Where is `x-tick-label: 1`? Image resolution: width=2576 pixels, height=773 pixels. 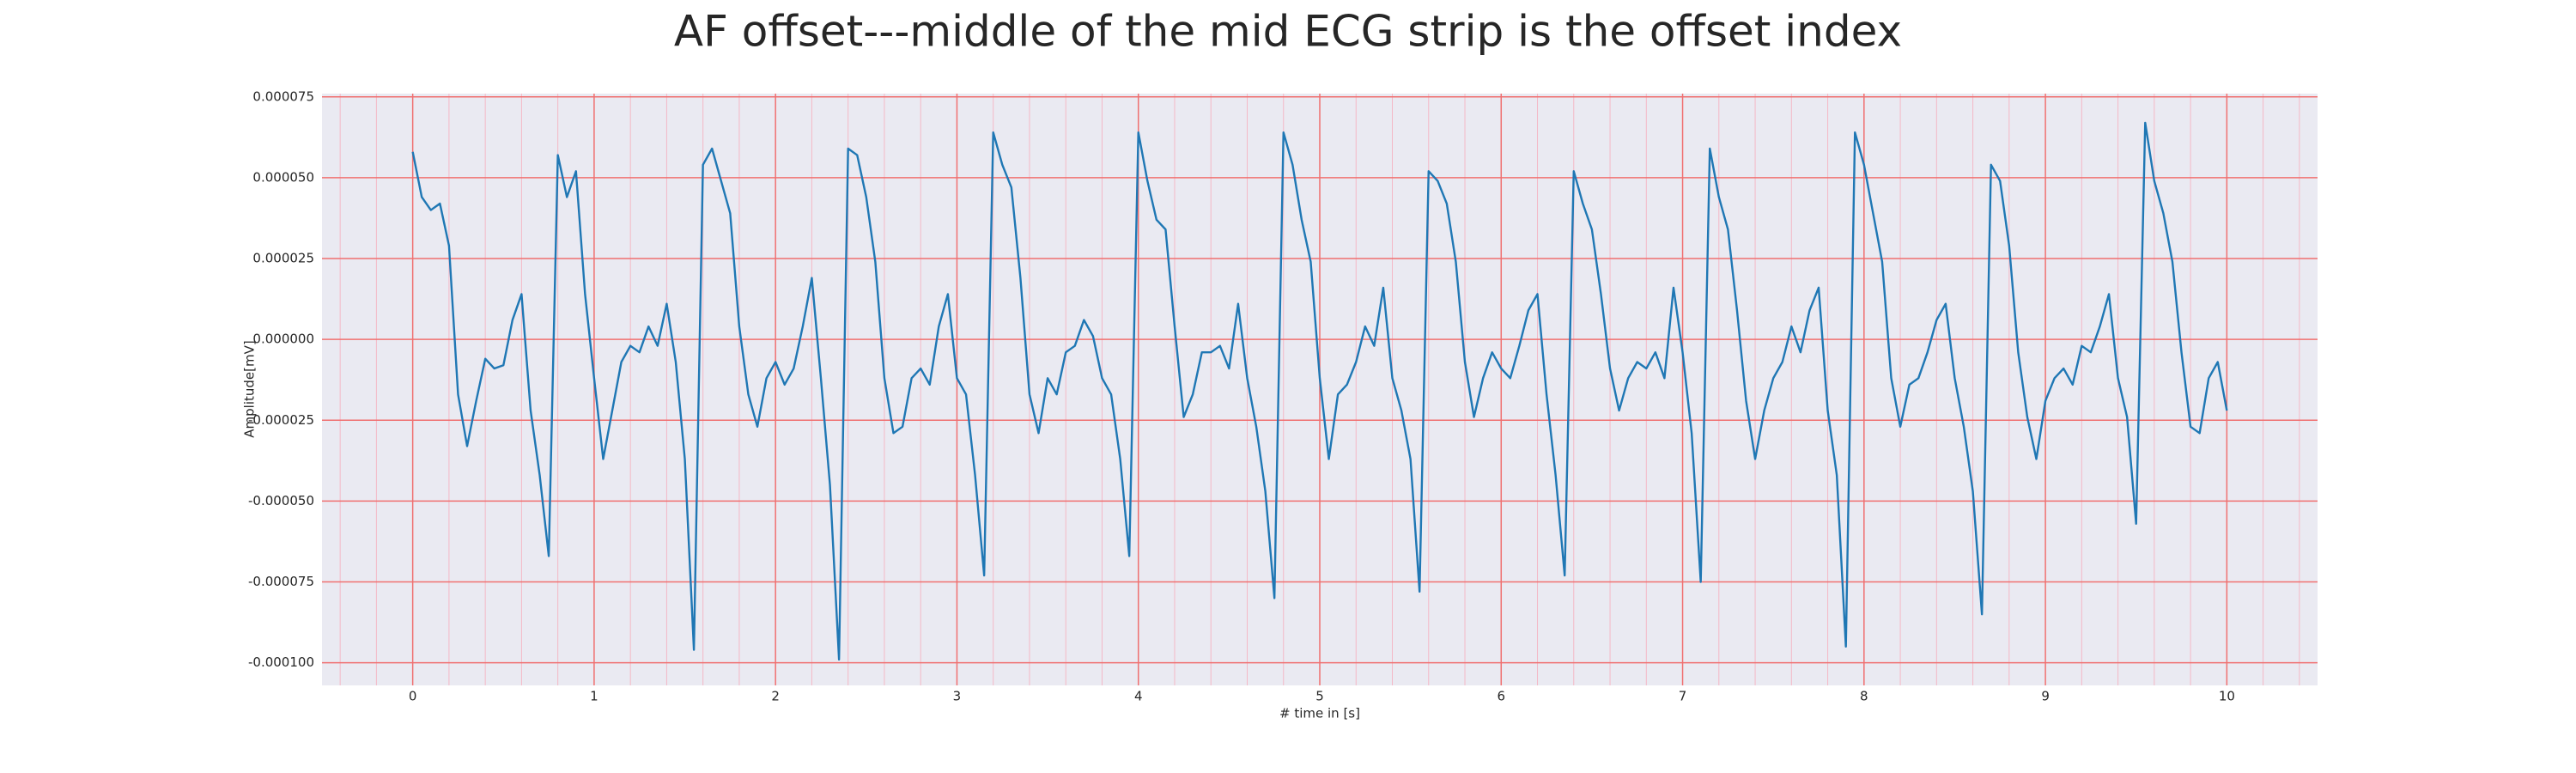
x-tick-label: 1 is located at coordinates (594, 696).